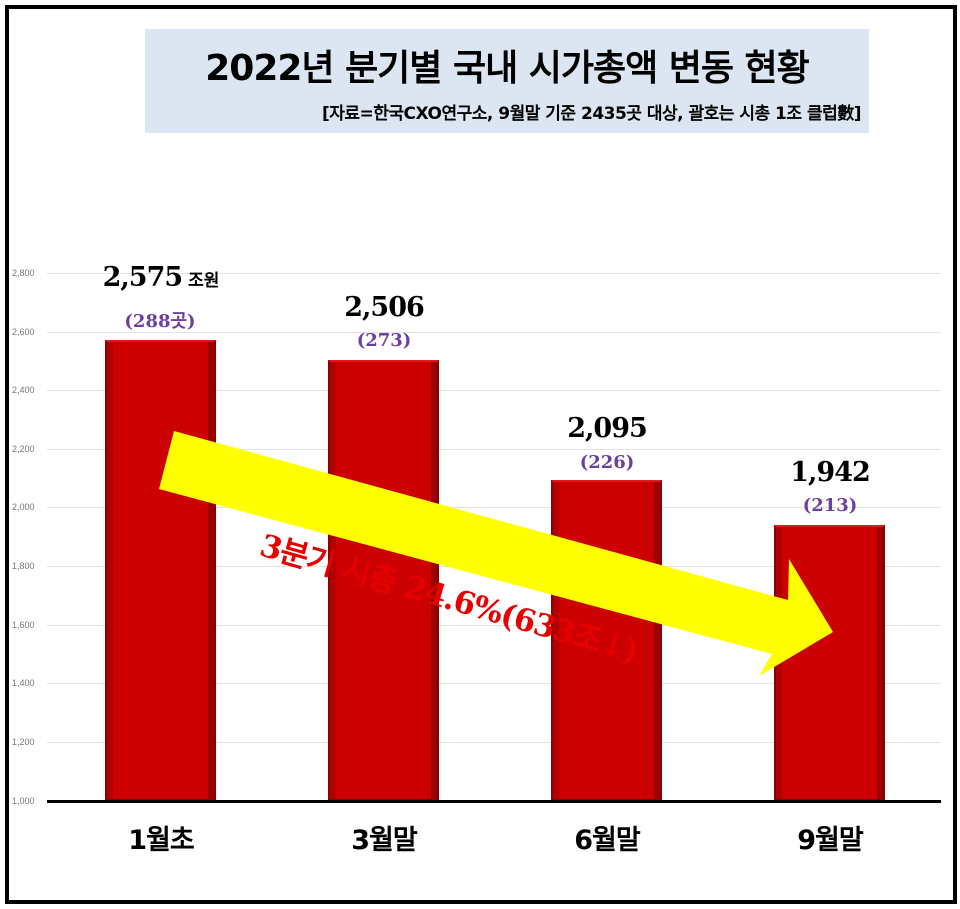  I want to click on y-tick: 2,400, so click(23, 390).